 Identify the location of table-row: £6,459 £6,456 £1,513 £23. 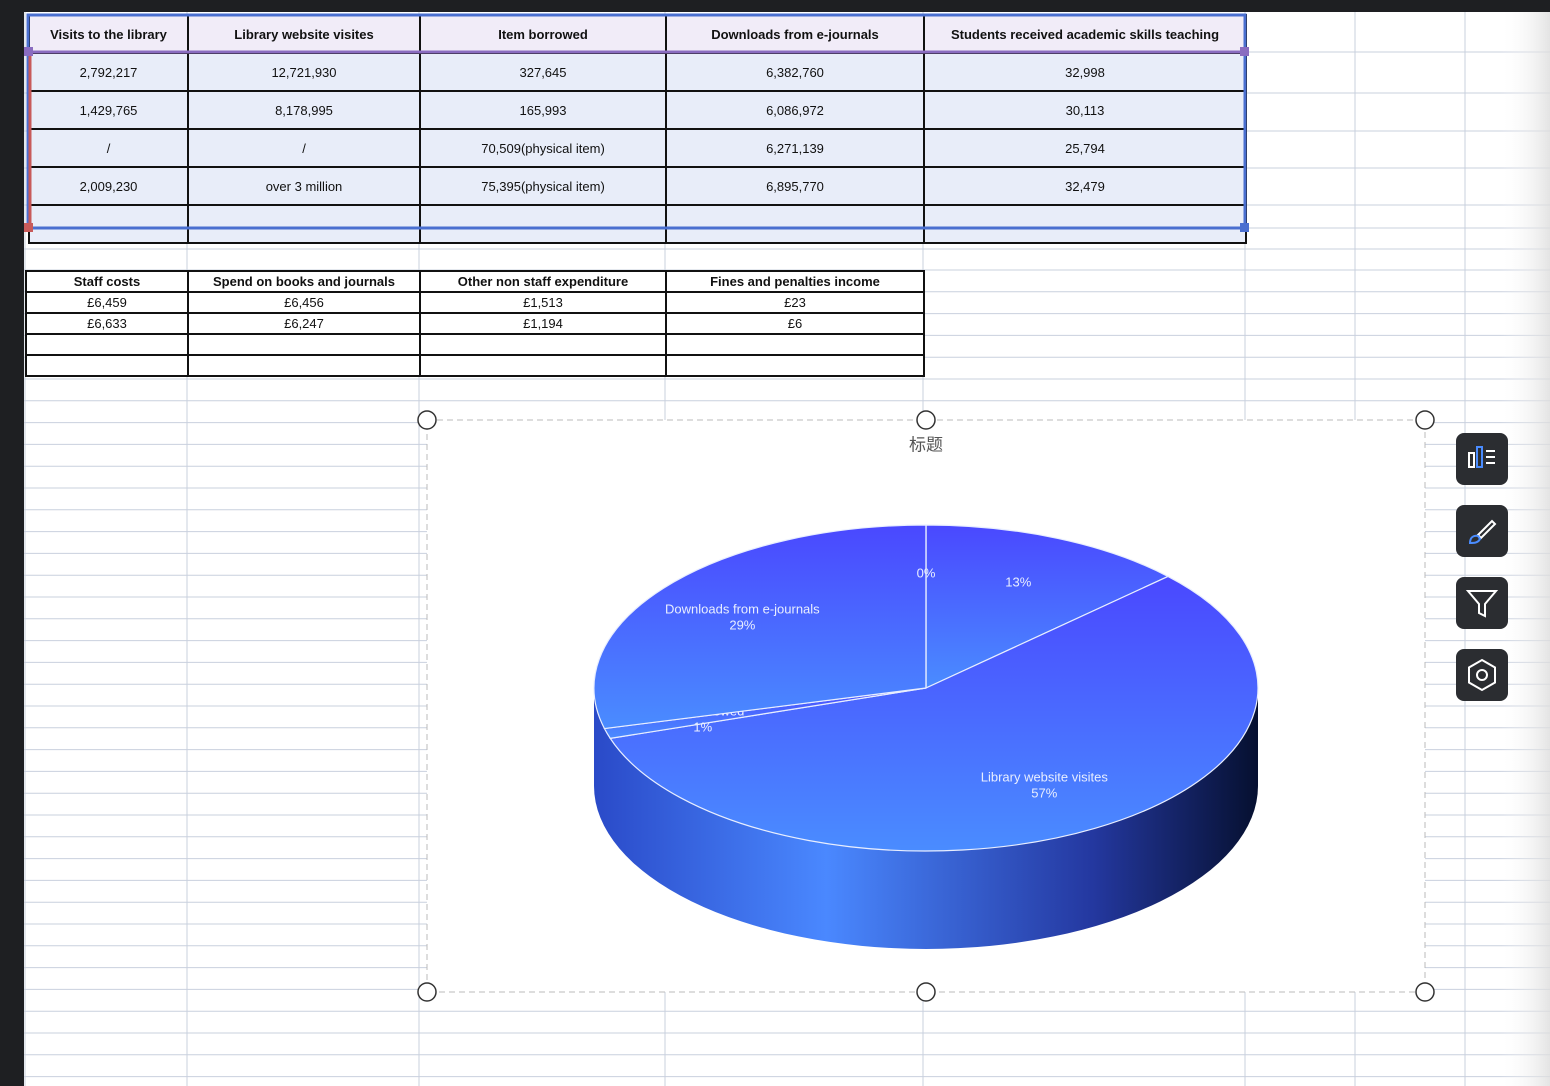
(475, 302).